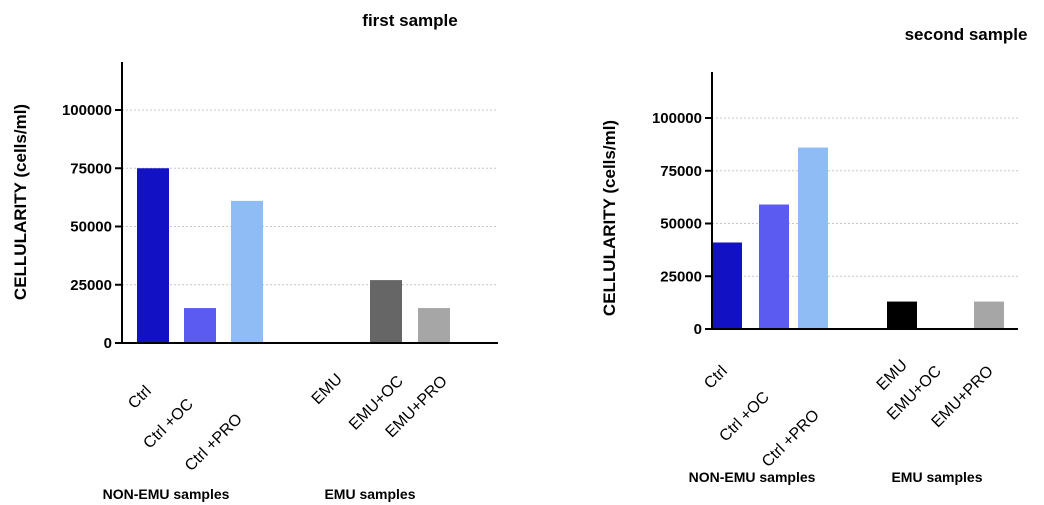  I want to click on chart-title: first sample, so click(409, 20).